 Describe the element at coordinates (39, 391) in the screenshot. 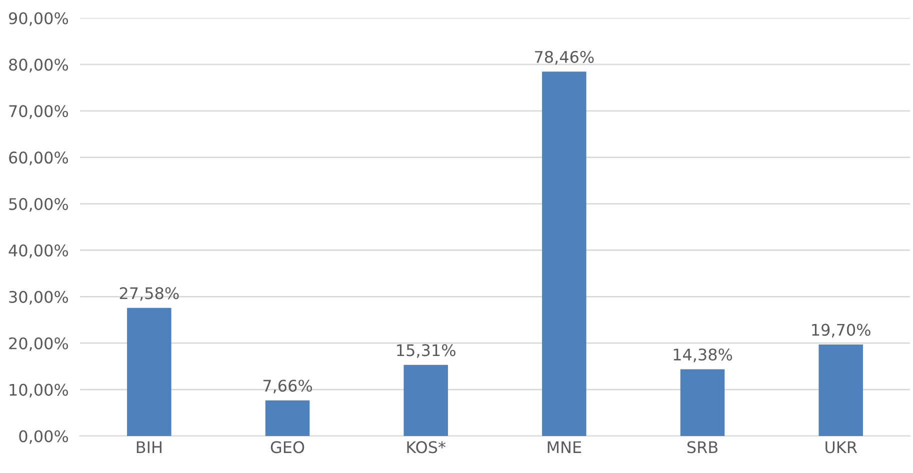

I see `y-tick-label: 10,00%` at that location.